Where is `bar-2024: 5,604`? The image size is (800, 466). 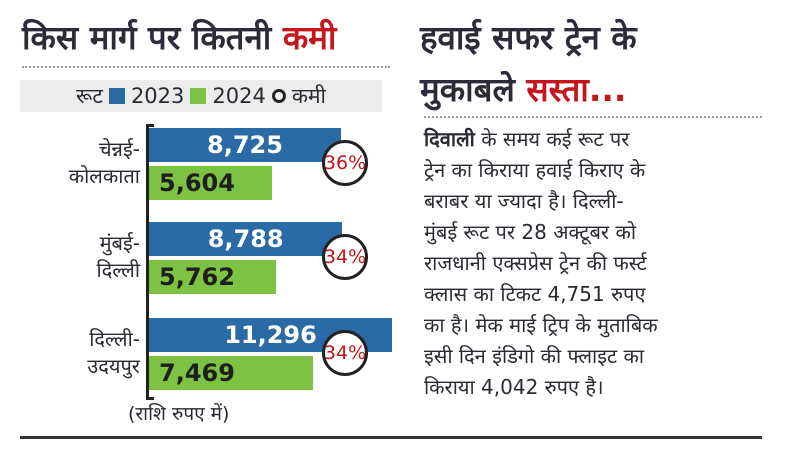
bar-2024: 5,604 is located at coordinates (211, 183).